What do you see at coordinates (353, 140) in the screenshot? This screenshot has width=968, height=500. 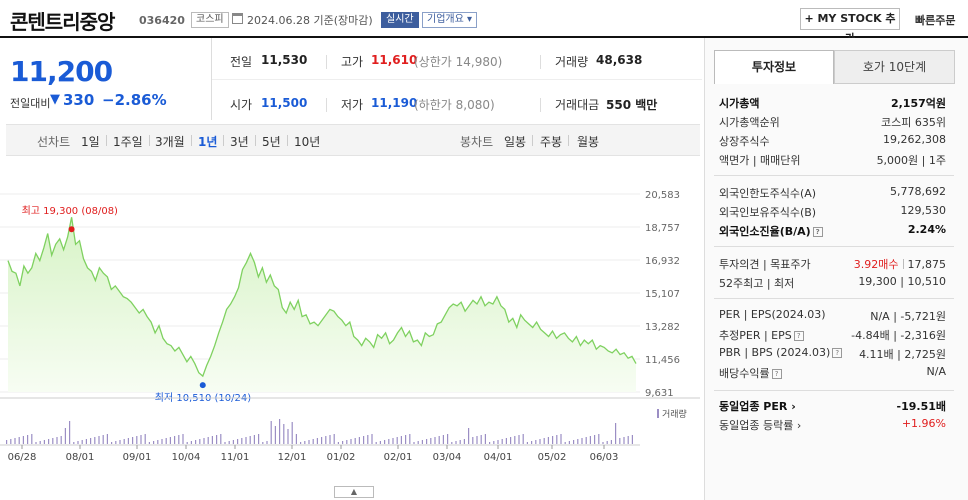 I see `chart-period-bar` at bounding box center [353, 140].